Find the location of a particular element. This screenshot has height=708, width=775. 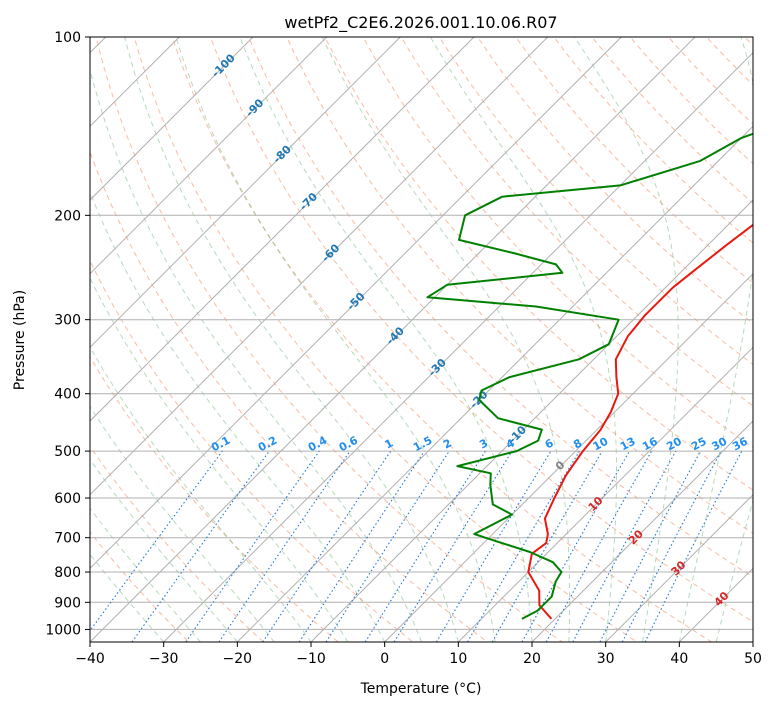

x-tick-label: 30 is located at coordinates (606, 659).